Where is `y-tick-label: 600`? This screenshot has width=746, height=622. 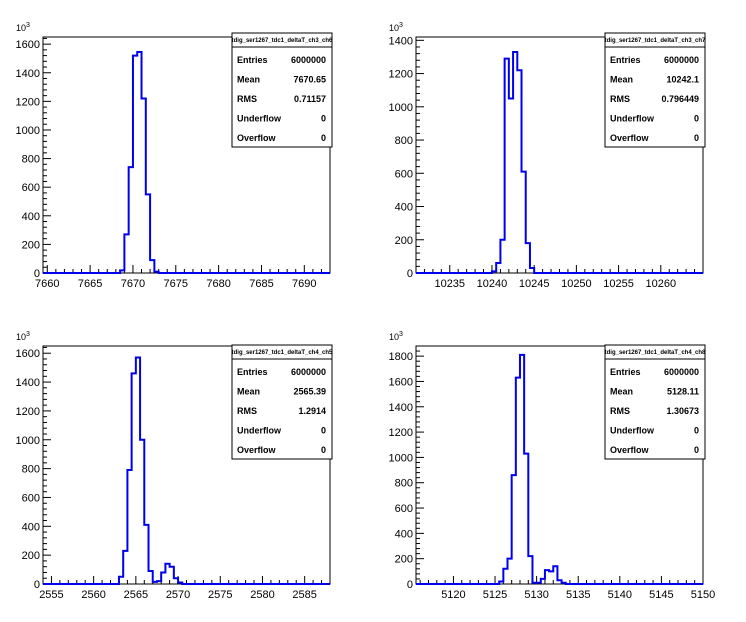
y-tick-label: 600 is located at coordinates (404, 509).